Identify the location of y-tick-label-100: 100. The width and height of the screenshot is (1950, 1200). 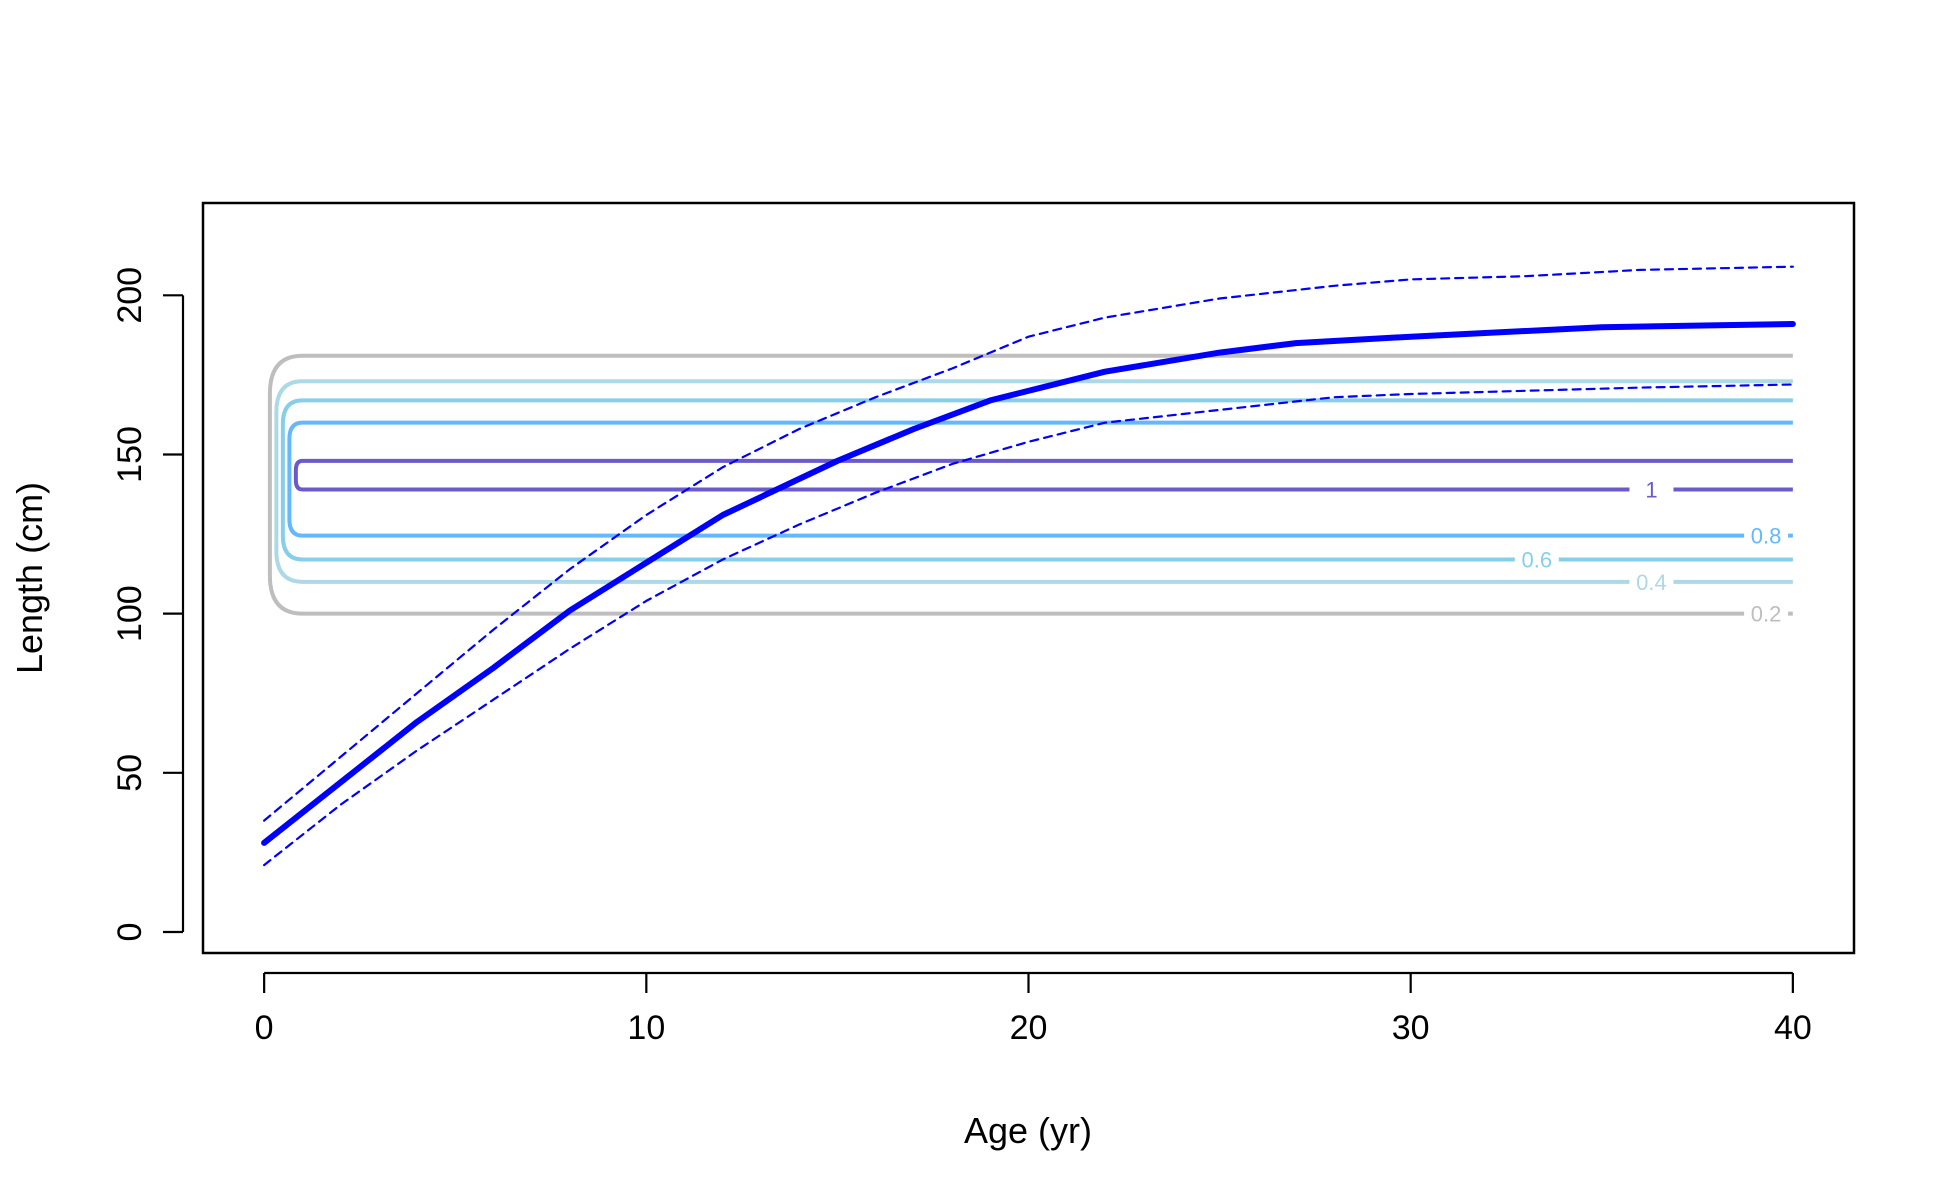
(130, 613).